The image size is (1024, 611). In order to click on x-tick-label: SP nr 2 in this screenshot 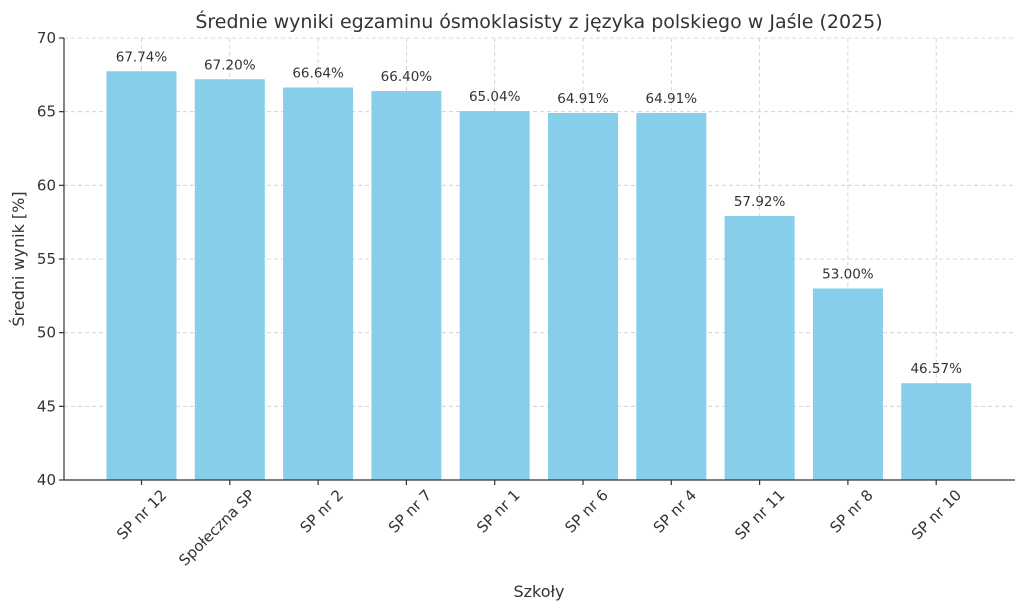, I will do `click(321, 511)`.